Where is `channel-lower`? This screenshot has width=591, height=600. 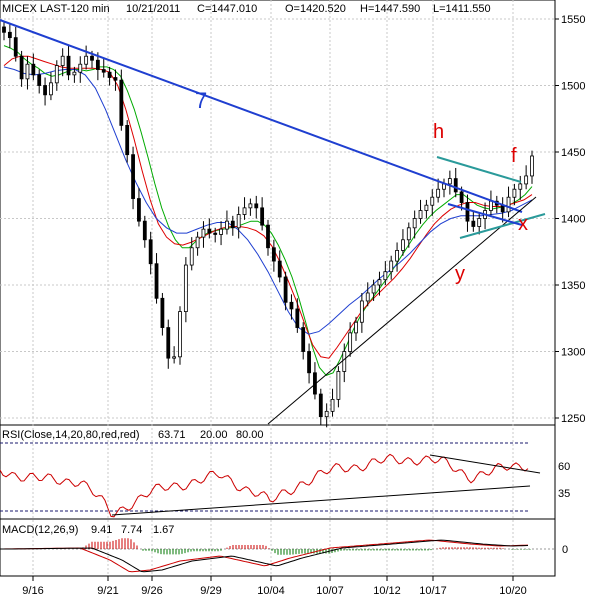 channel-lower is located at coordinates (502, 226).